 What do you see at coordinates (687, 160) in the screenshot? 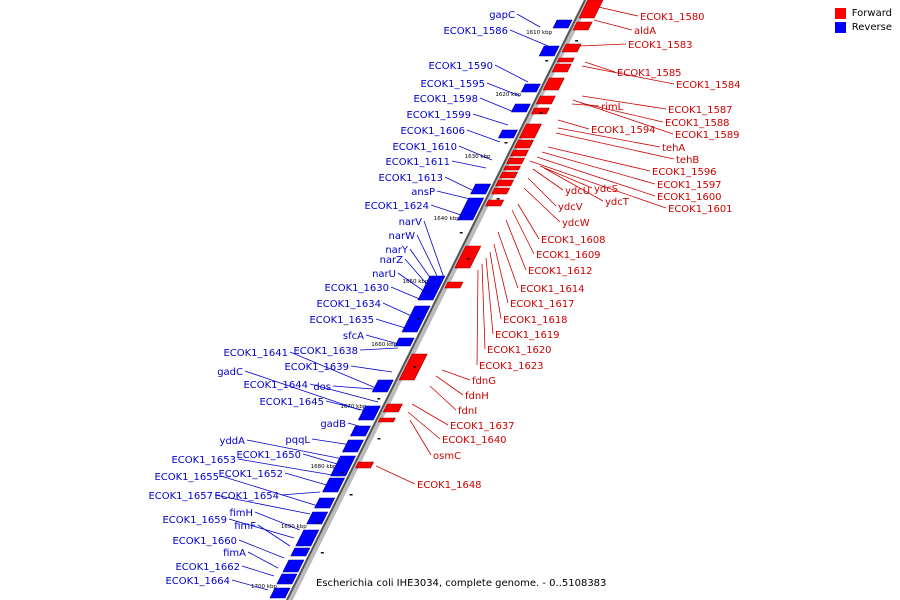
I see `forward-gene-label: tehB` at bounding box center [687, 160].